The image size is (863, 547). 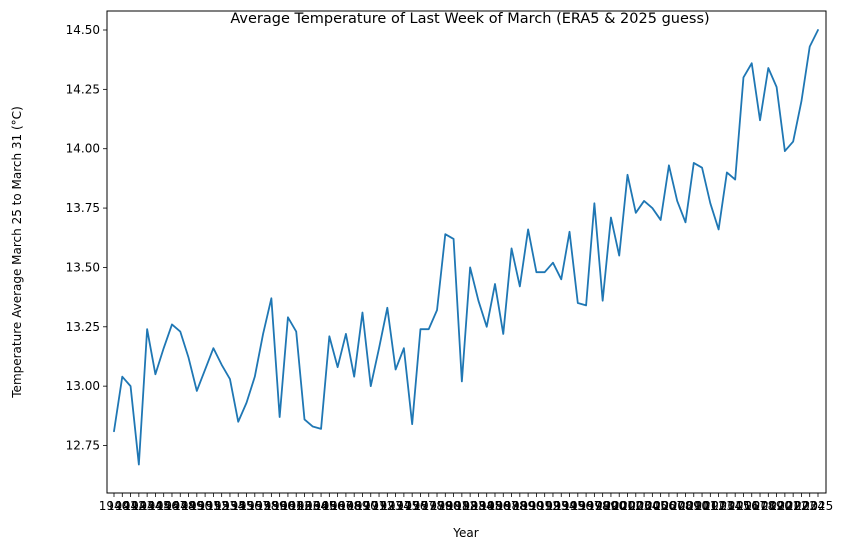 What do you see at coordinates (536, 506) in the screenshot?
I see `x-tick-label: 1991` at bounding box center [536, 506].